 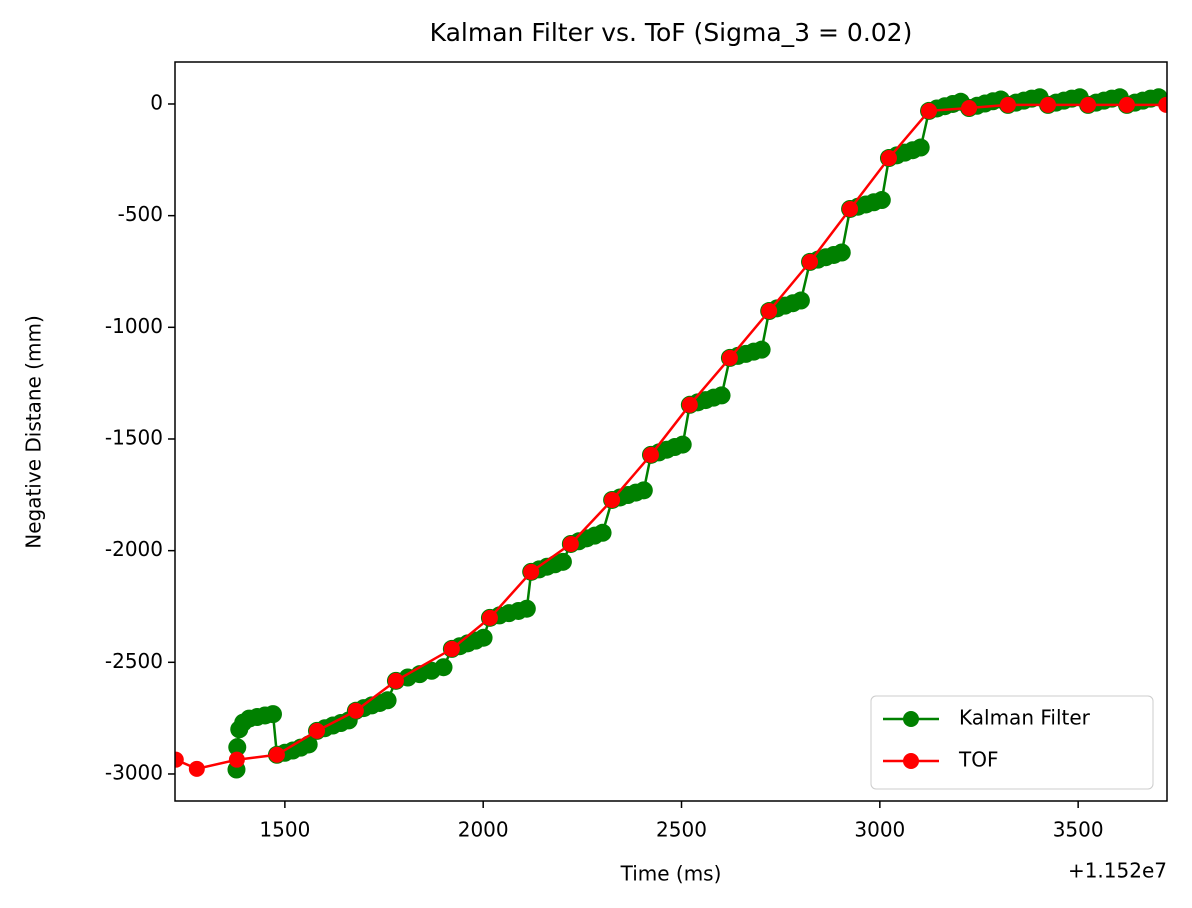 I want to click on x-tick-label: 1500, so click(x=284, y=830).